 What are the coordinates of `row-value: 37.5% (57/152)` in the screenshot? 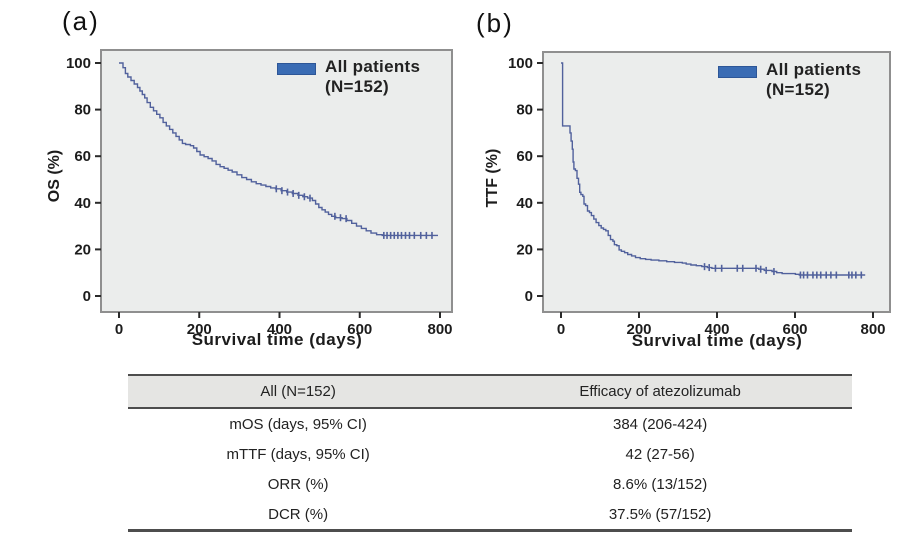 It's located at (660, 514).